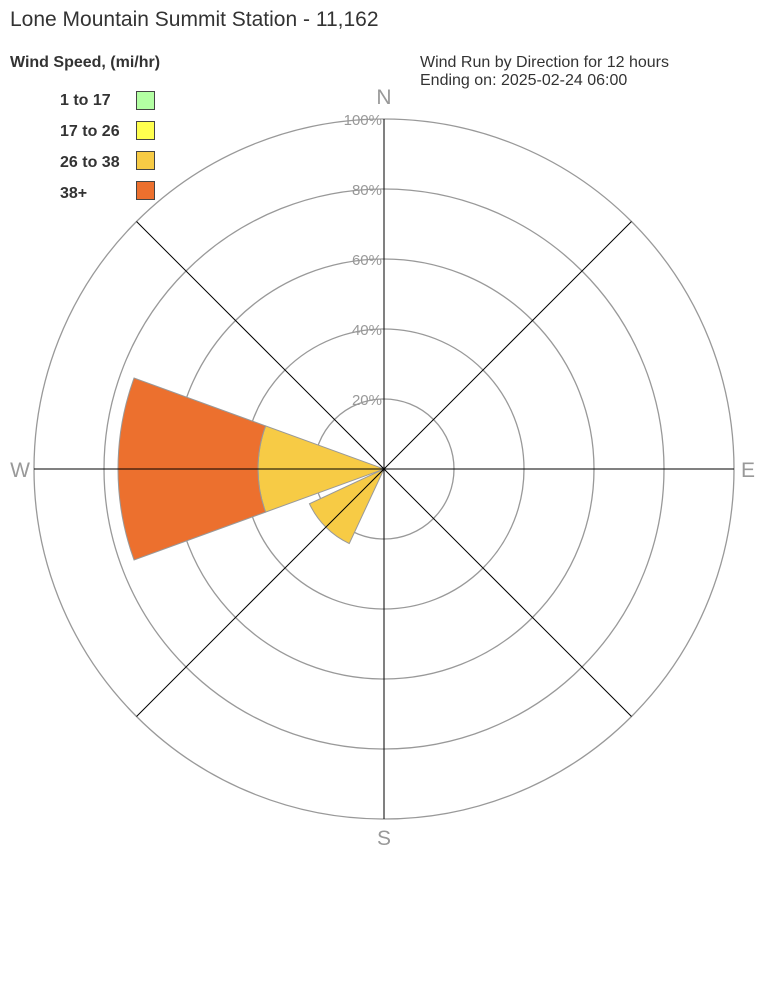 The width and height of the screenshot is (768, 1008). I want to click on radial-tick-label: 40%, so click(367, 330).